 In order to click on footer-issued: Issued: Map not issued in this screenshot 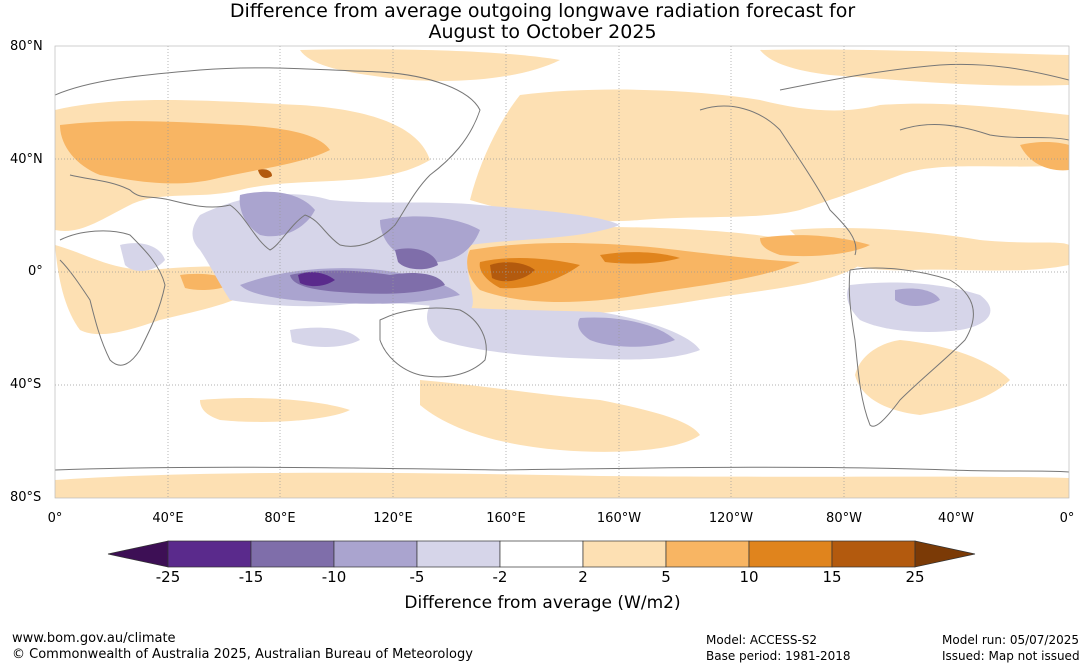, I will do `click(1011, 656)`.